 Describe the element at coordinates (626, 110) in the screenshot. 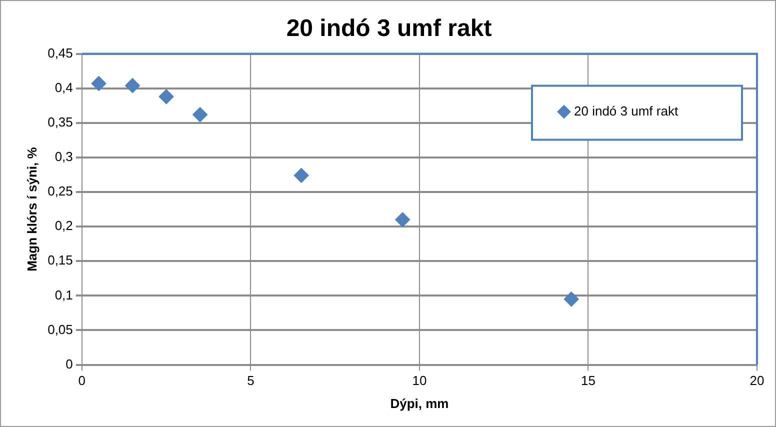

I see `legend-label: 20 indó 3 umf rakt` at that location.